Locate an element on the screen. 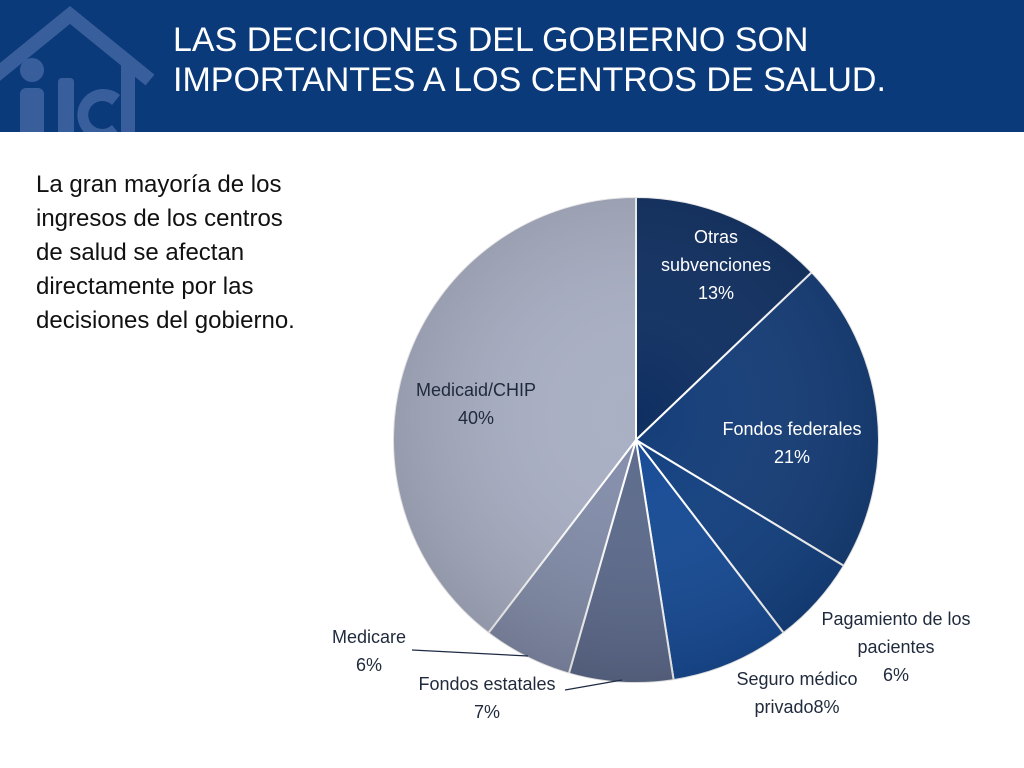  pie-value-label: 7% is located at coordinates (487, 712).